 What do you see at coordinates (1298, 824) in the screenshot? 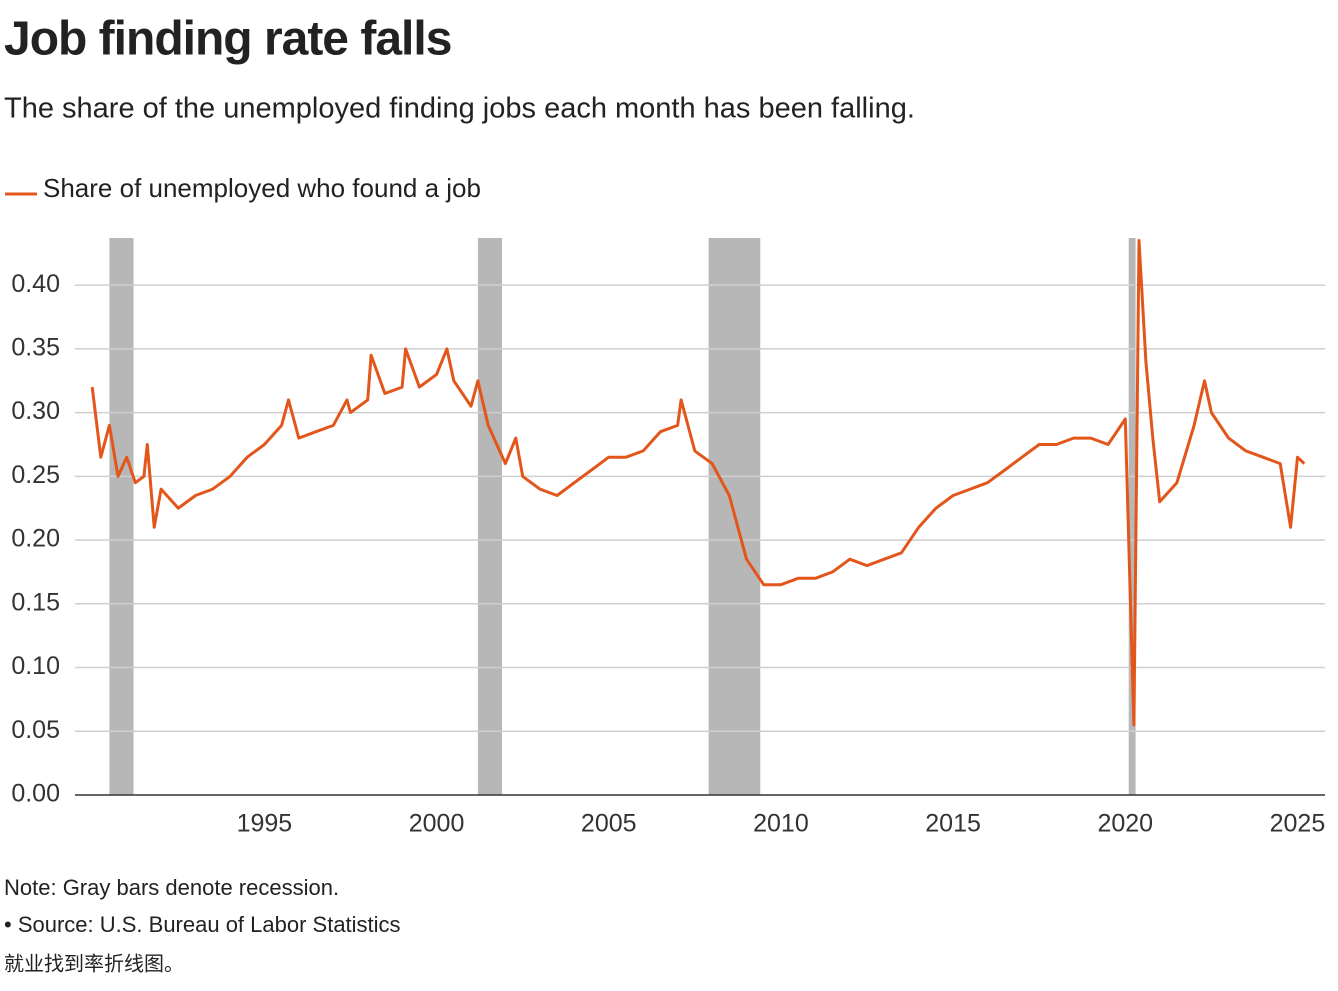
I see `x-tick-label: 2025` at bounding box center [1298, 824].